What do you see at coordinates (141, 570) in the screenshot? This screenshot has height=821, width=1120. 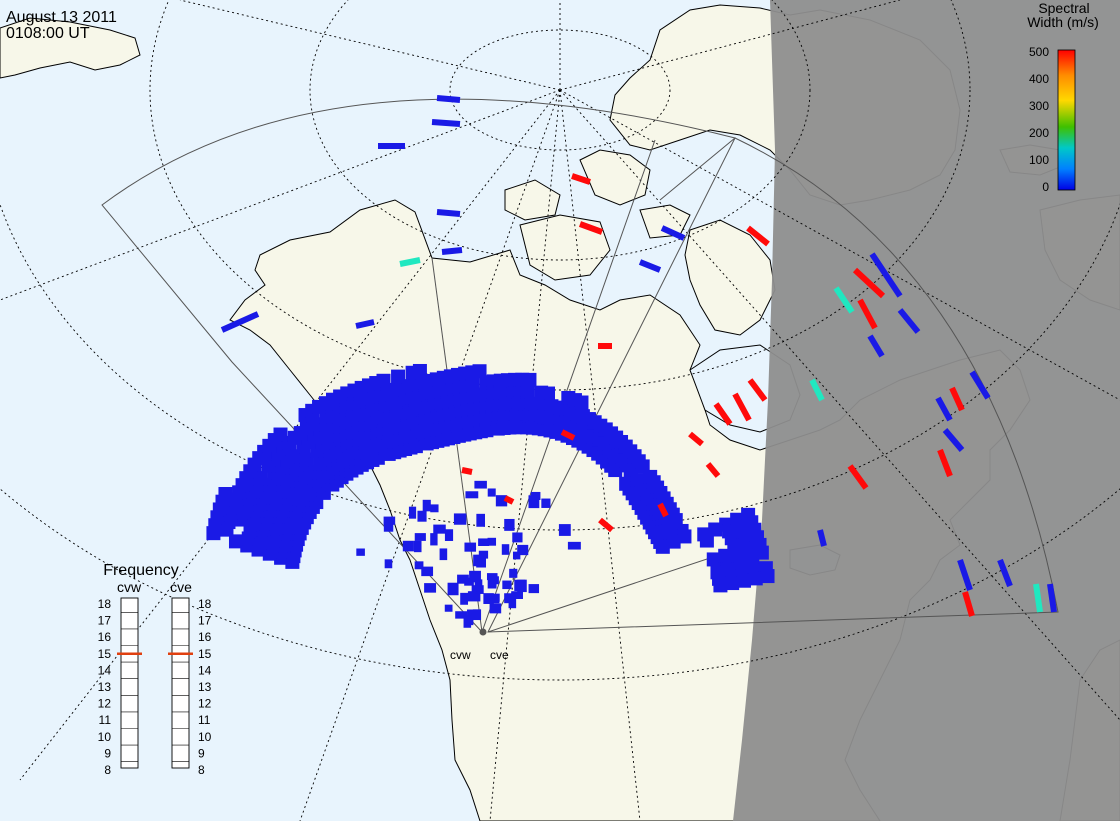 I see `frequency-title: Frequency` at bounding box center [141, 570].